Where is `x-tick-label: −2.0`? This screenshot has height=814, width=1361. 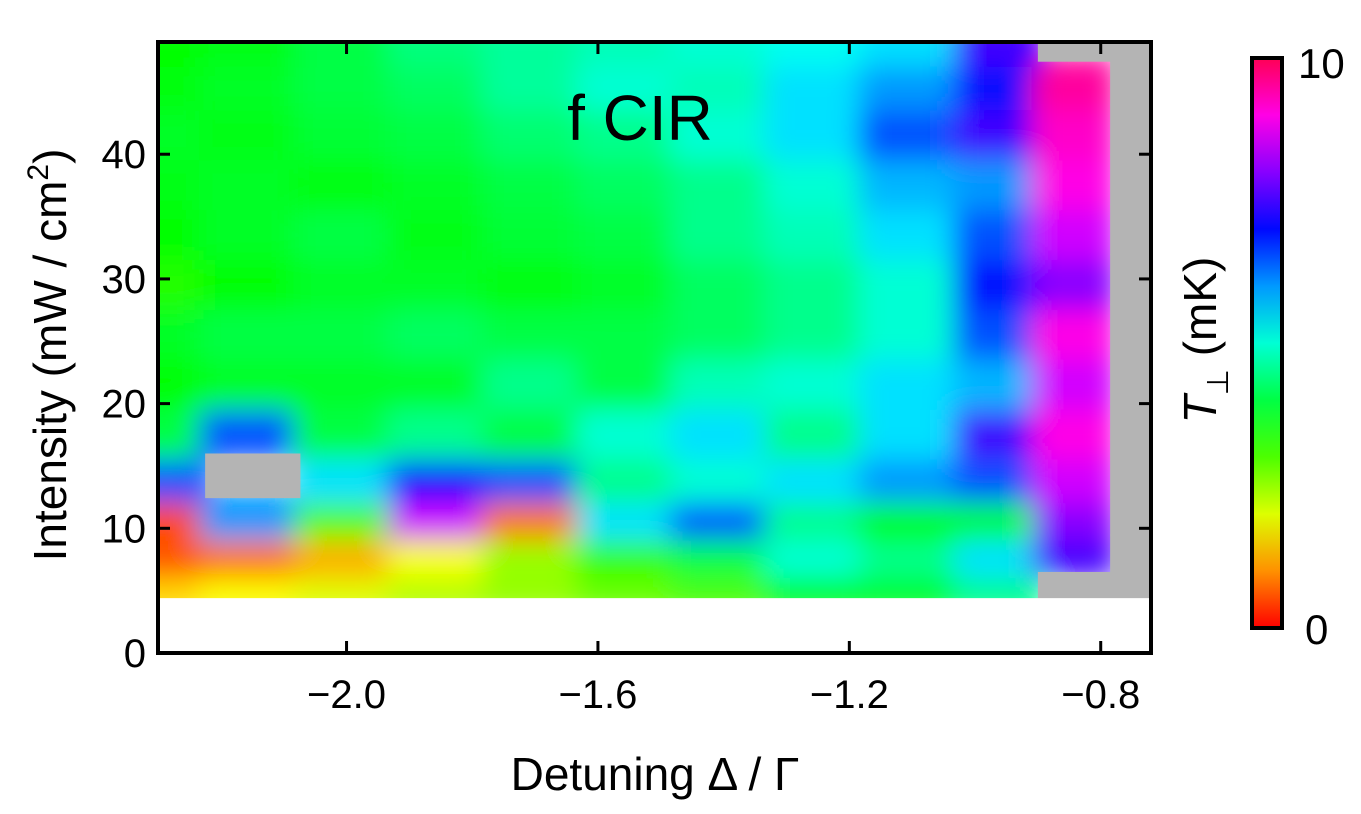 x-tick-label: −2.0 is located at coordinates (346, 695).